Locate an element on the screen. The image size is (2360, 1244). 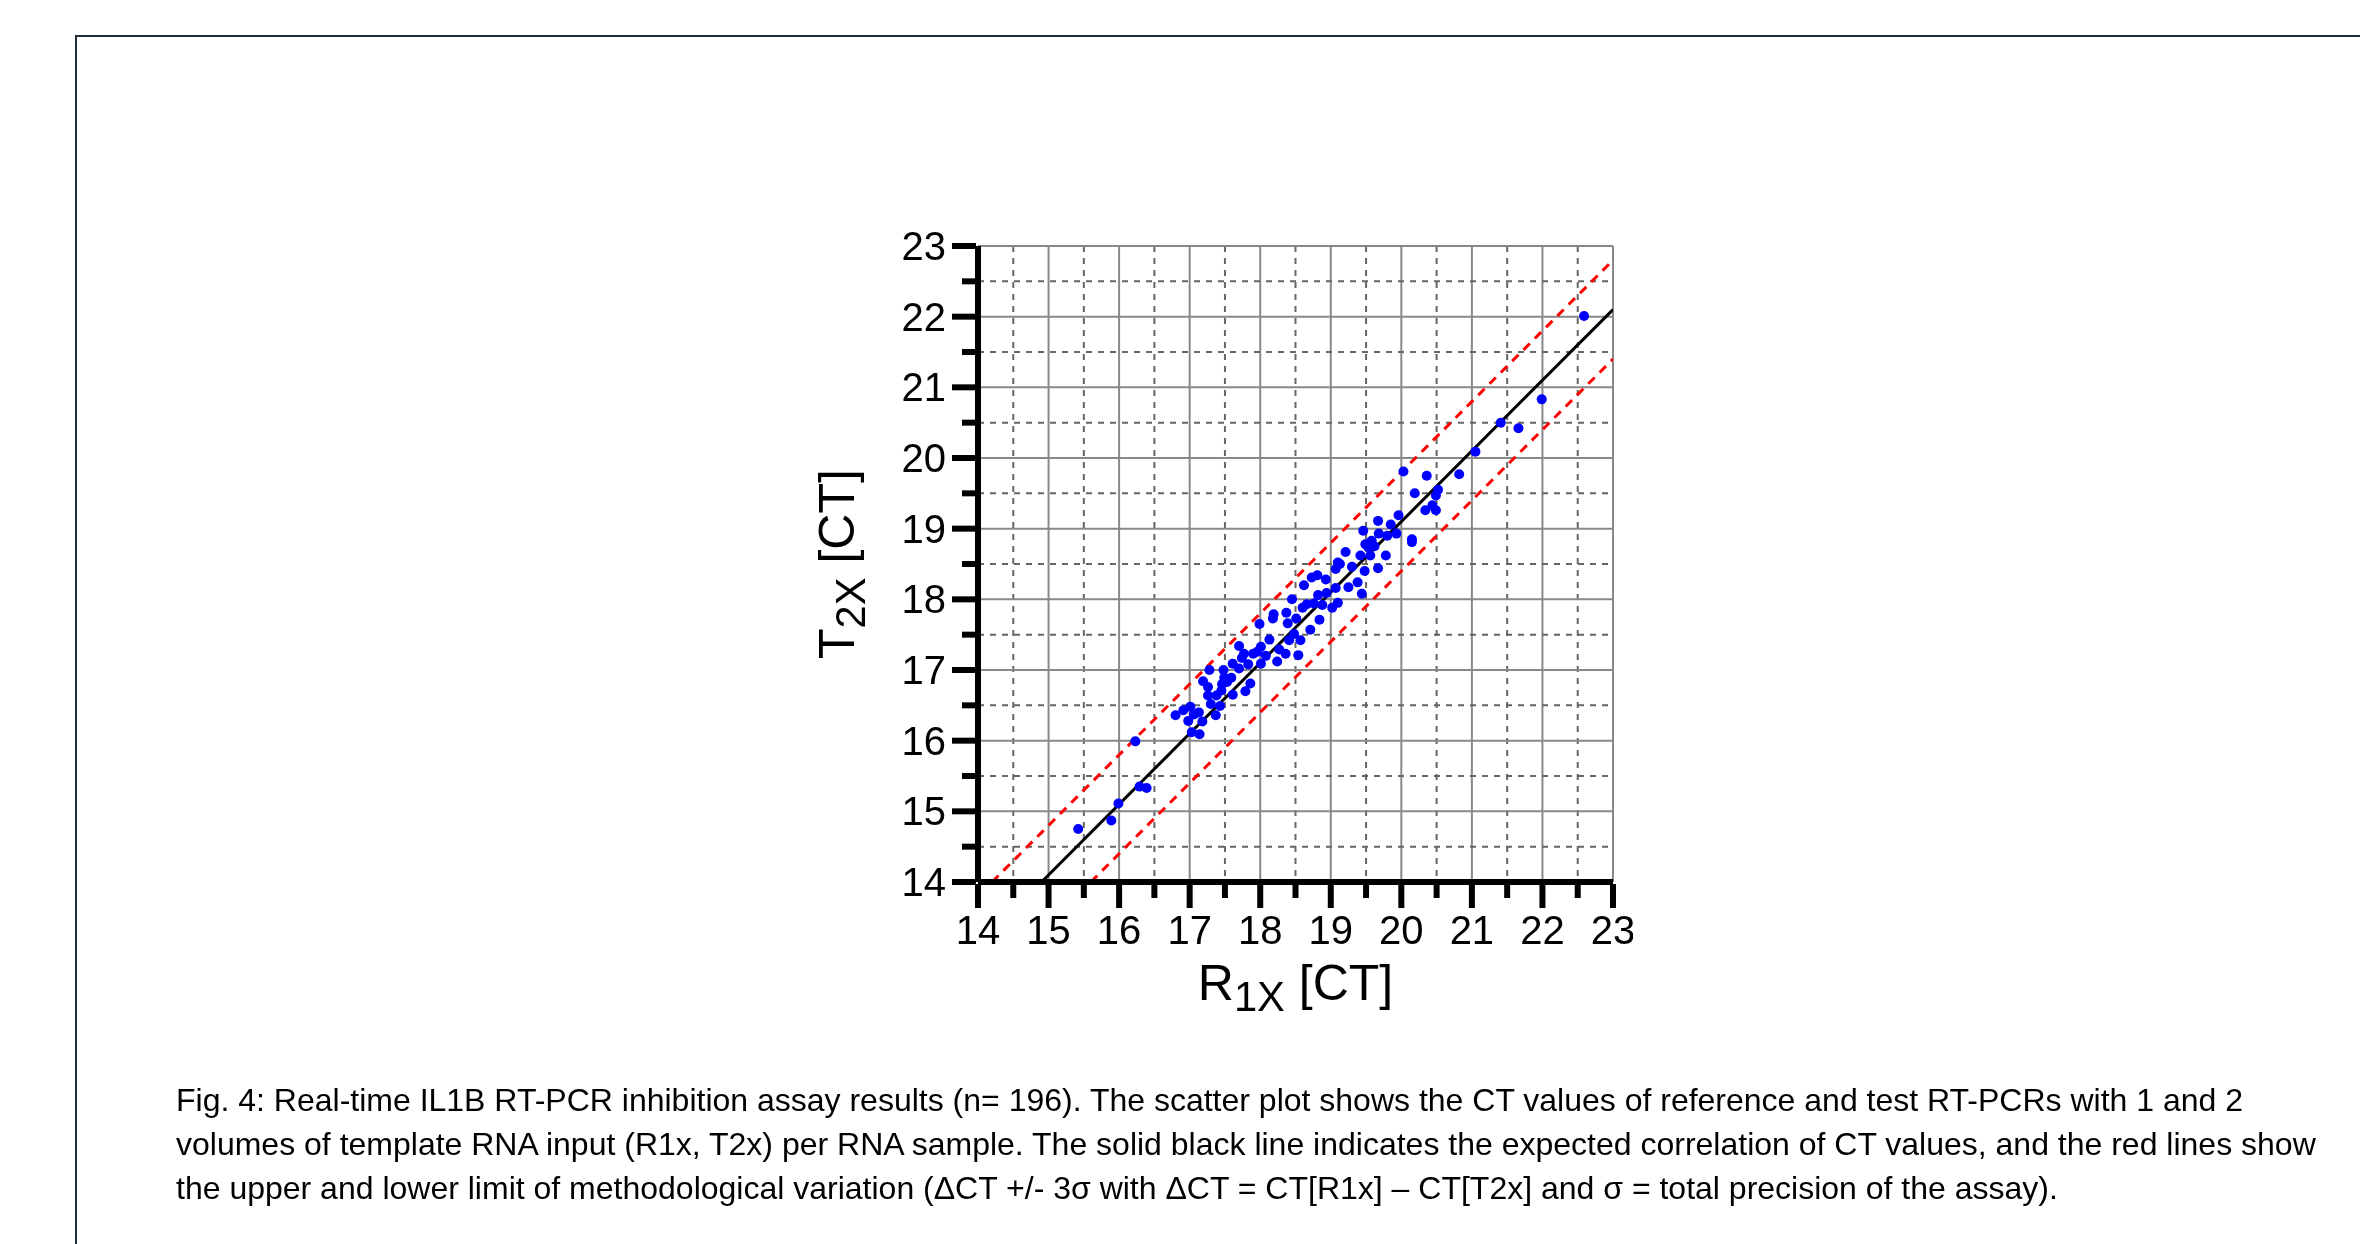
x-tick-label: 16 is located at coordinates (1119, 930).